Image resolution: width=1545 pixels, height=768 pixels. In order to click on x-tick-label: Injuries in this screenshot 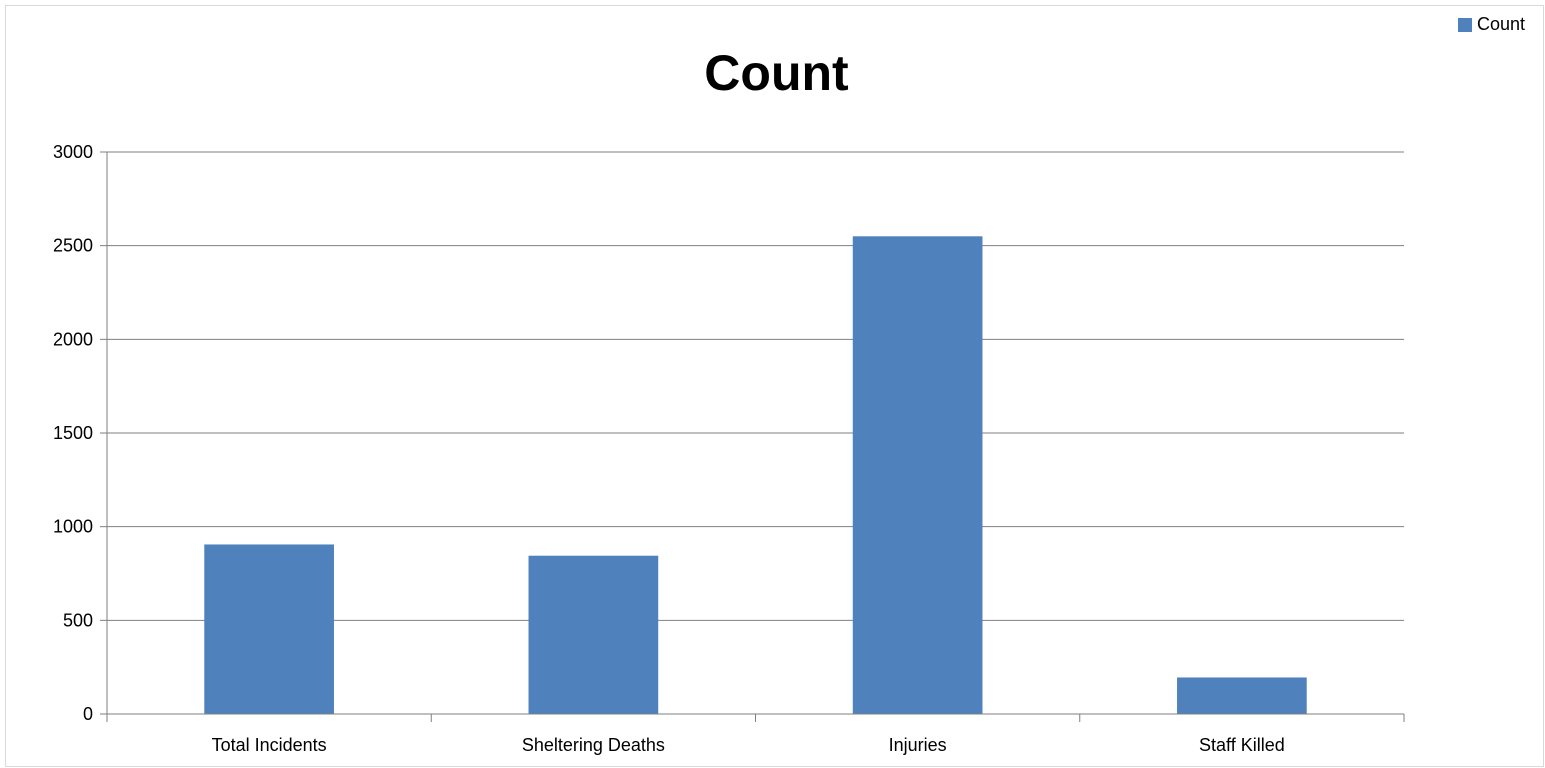, I will do `click(918, 745)`.